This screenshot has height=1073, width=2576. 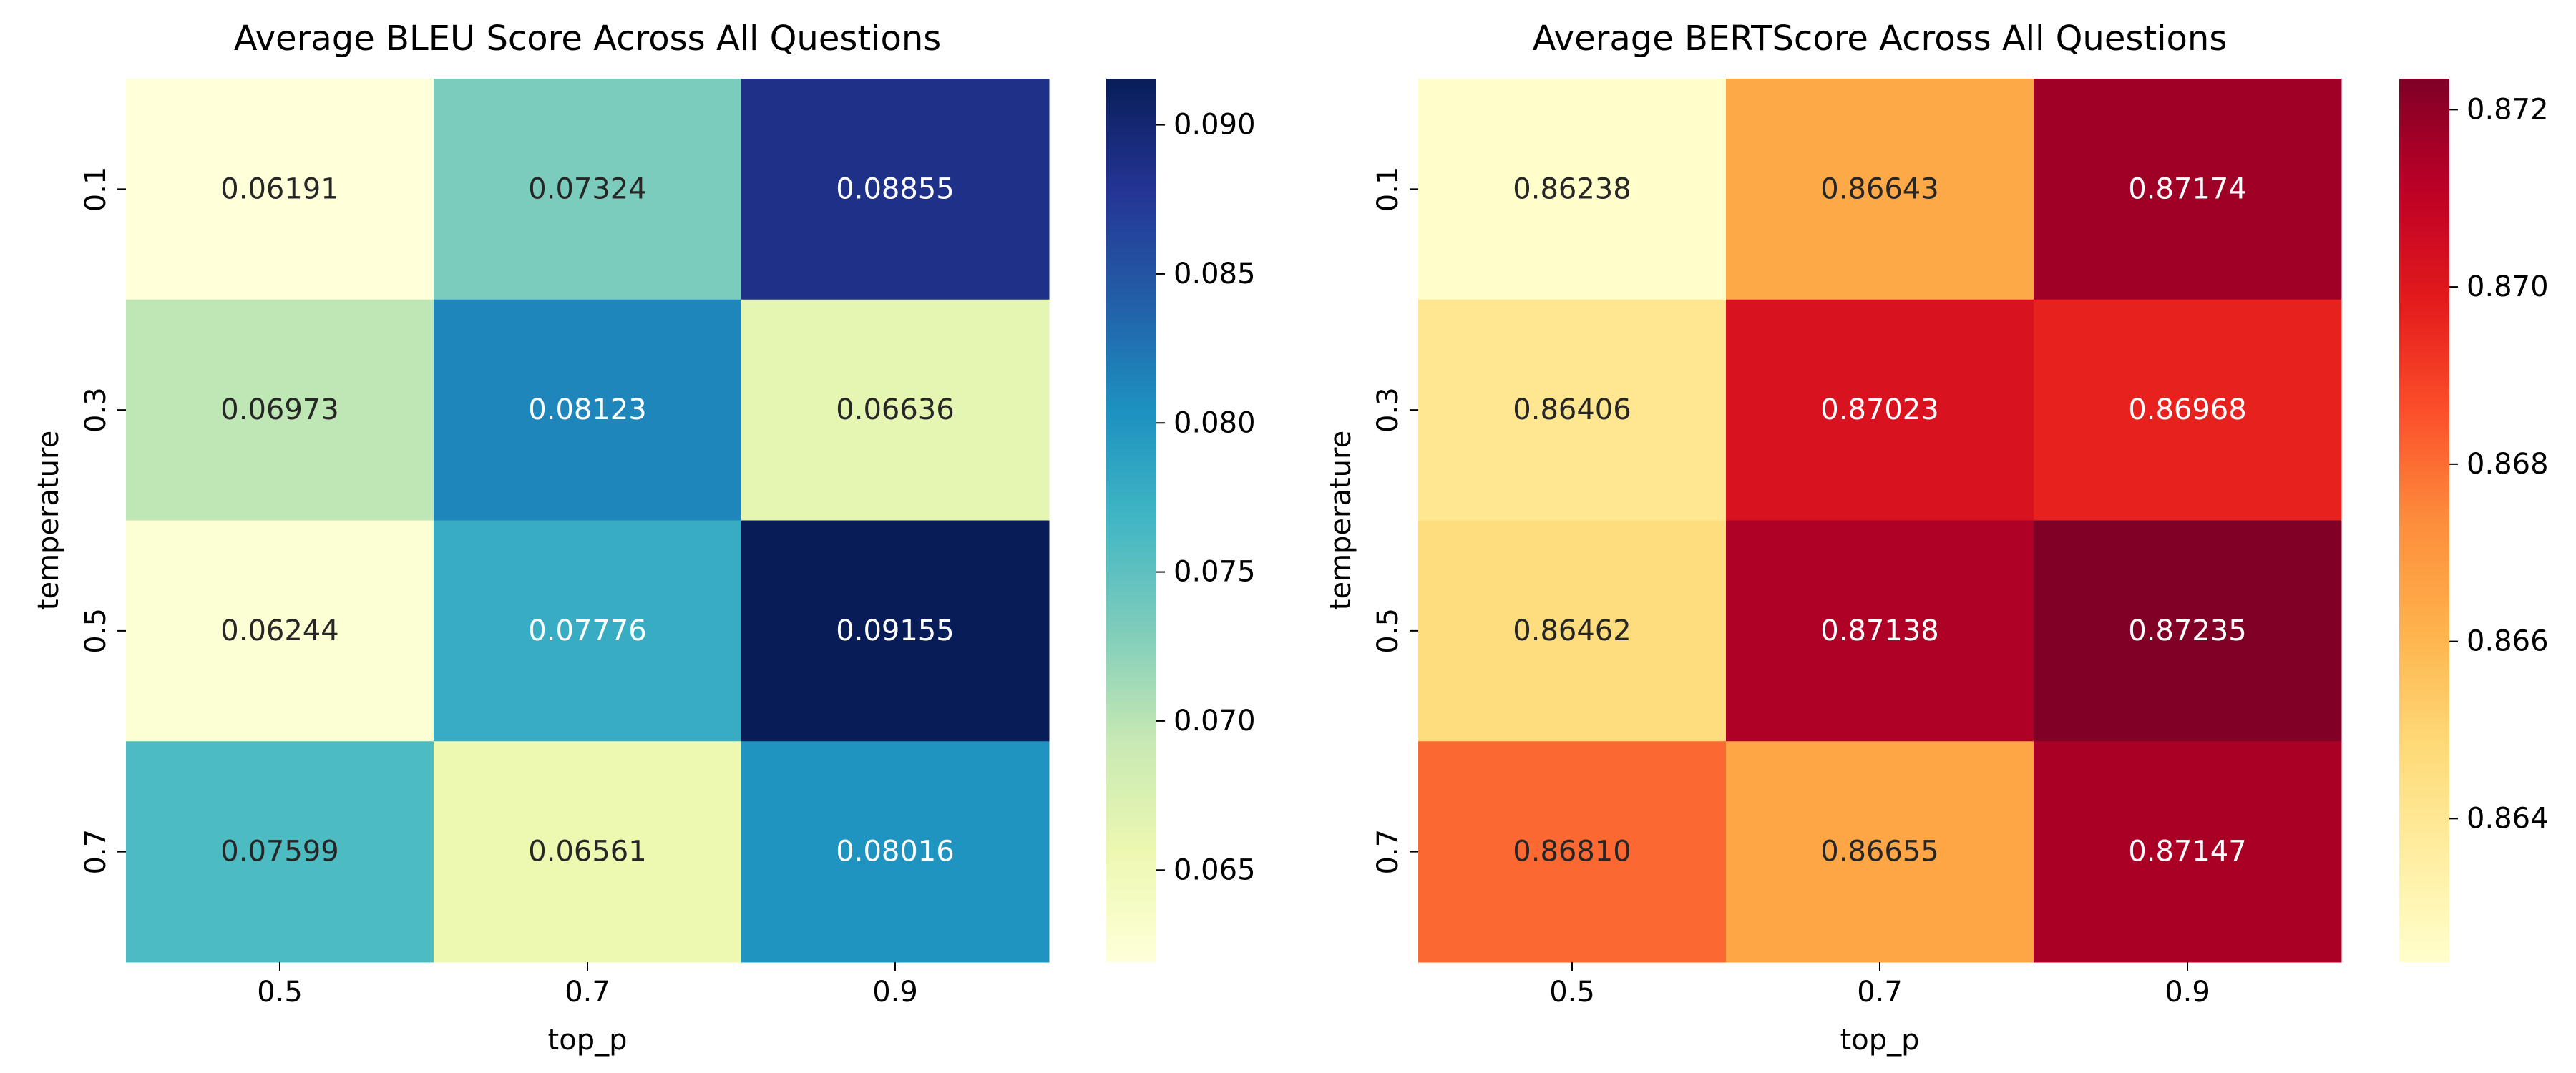 I want to click on cell-value-label: 0.87147, so click(x=2187, y=852).